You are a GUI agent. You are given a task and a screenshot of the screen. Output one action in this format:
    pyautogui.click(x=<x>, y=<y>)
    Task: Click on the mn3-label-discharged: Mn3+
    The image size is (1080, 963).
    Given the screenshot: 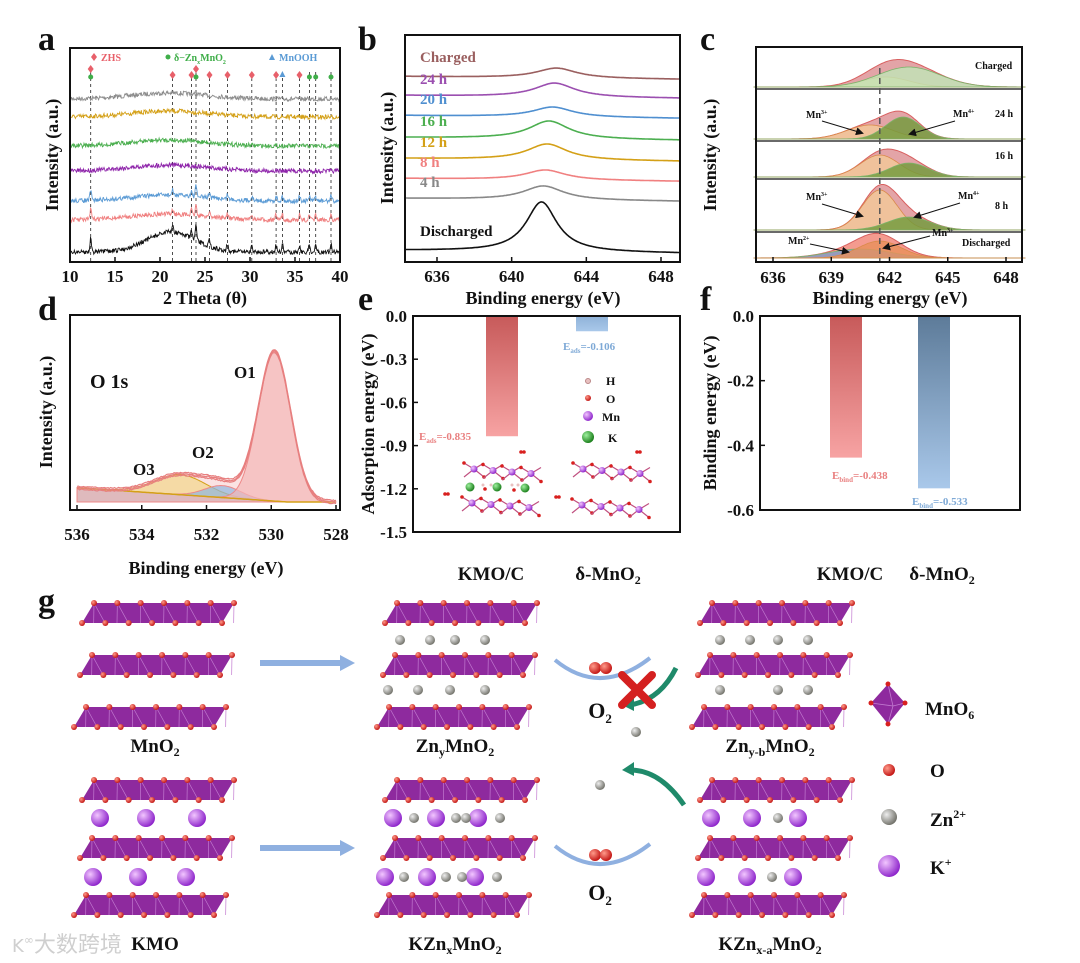 What is the action you would take?
    pyautogui.click(x=943, y=233)
    